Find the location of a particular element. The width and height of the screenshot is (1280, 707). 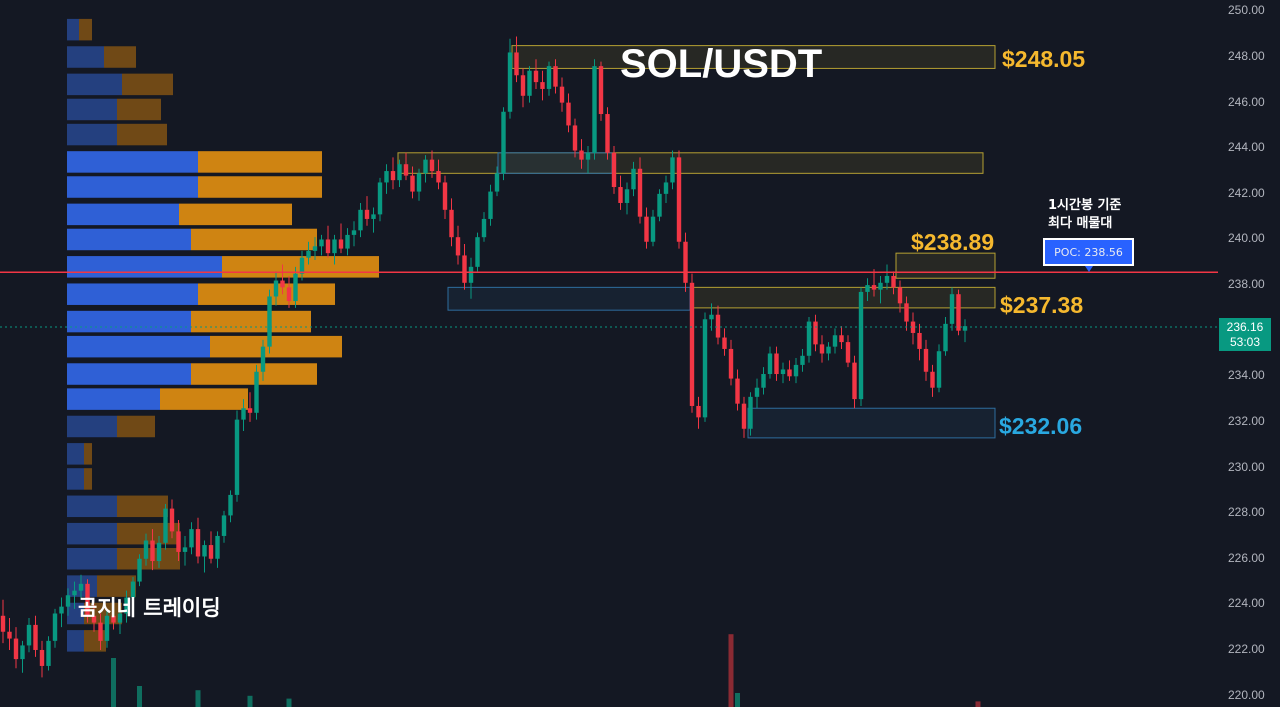

poc-note: 1시간봉 기준 최다 매물대 is located at coordinates (1084, 215).